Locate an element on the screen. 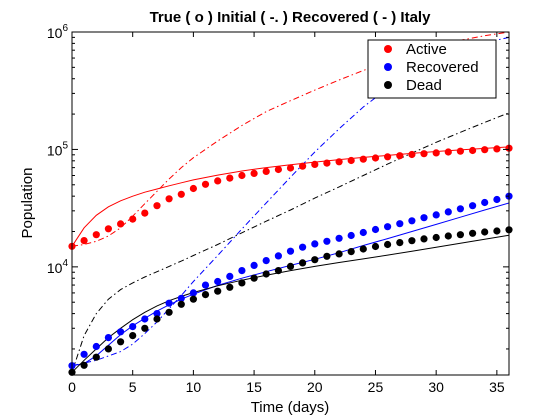  x-tick-label: 5 is located at coordinates (133, 387).